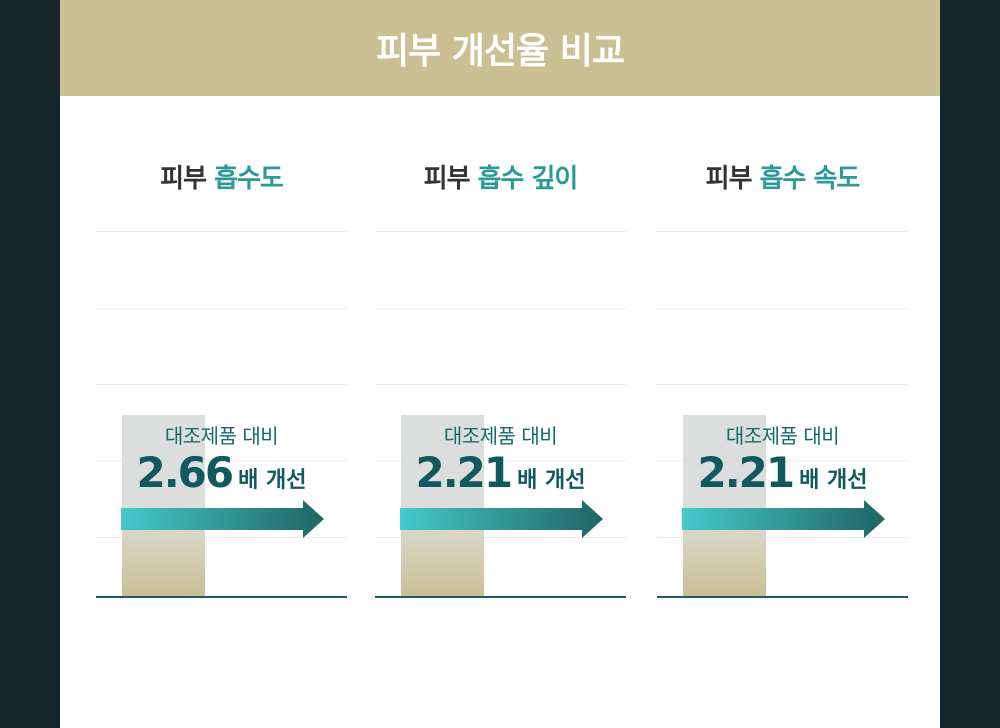 The image size is (1000, 728). I want to click on header-banner: 피부 개선율 비교, so click(500, 48).